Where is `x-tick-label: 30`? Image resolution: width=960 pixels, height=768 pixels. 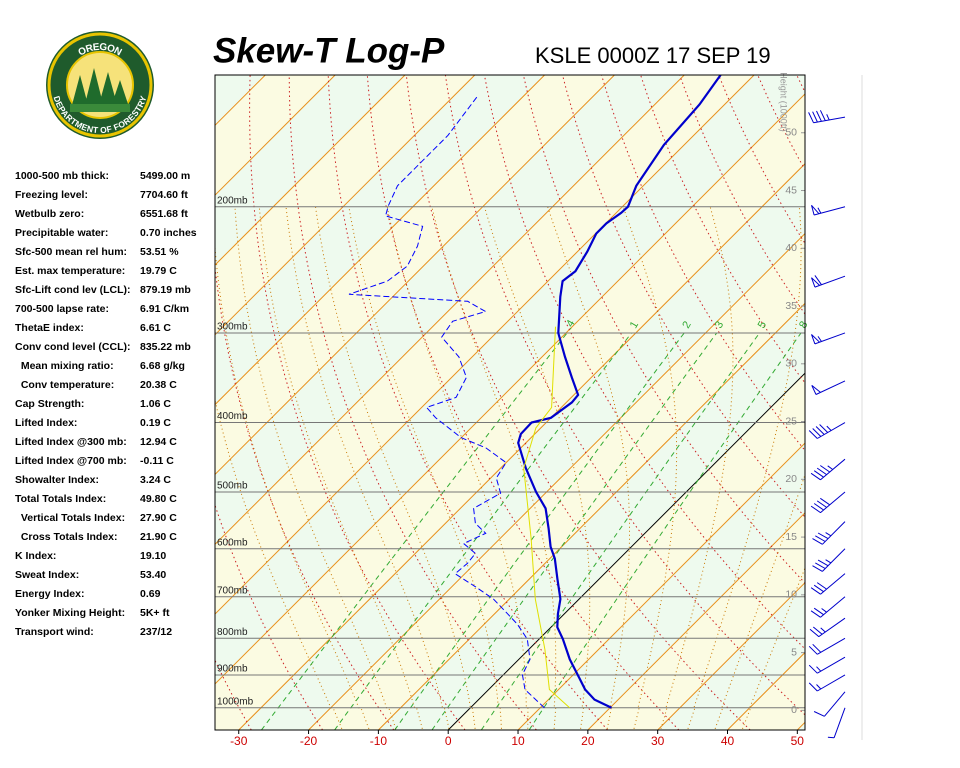 x-tick-label: 30 is located at coordinates (658, 741).